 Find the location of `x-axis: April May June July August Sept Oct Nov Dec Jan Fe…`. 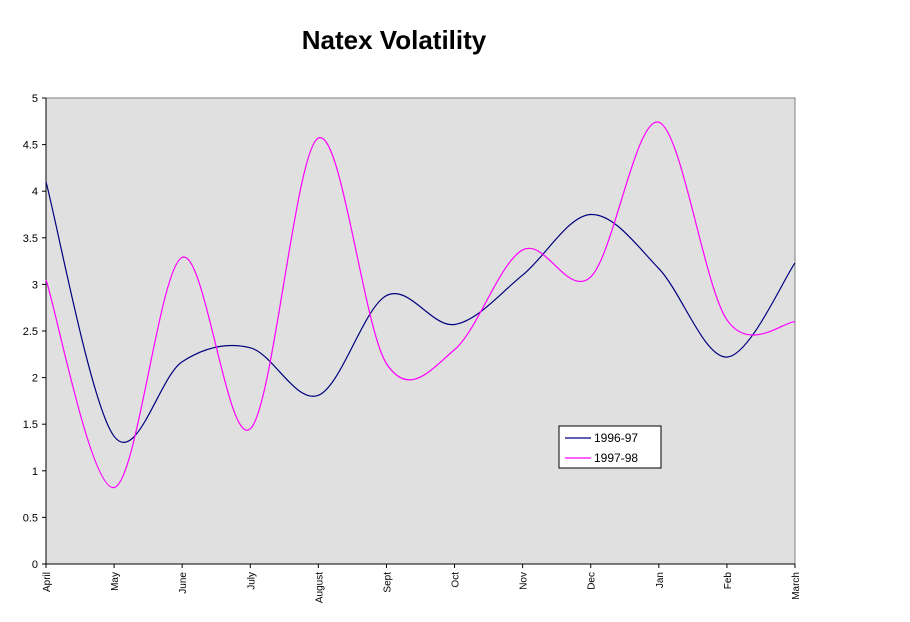

x-axis: April May June July August Sept Oct Nov Dec Jan Fe… is located at coordinates (422, 583).